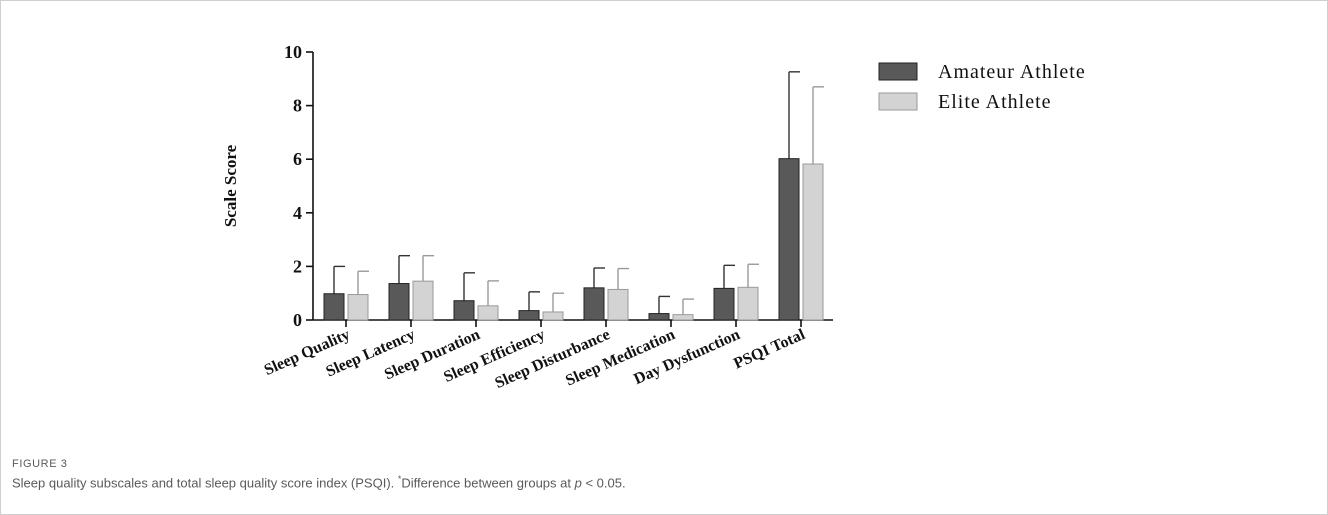 Image resolution: width=1328 pixels, height=515 pixels. What do you see at coordinates (297, 320) in the screenshot?
I see `y-tick-label: 0` at bounding box center [297, 320].